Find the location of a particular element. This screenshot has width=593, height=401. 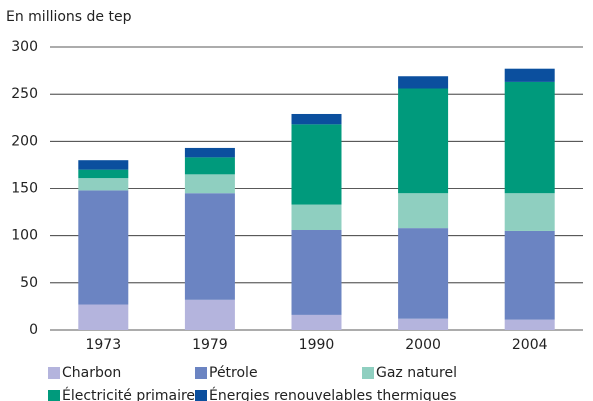

y-tick-label: 200 is located at coordinates (24, 141).